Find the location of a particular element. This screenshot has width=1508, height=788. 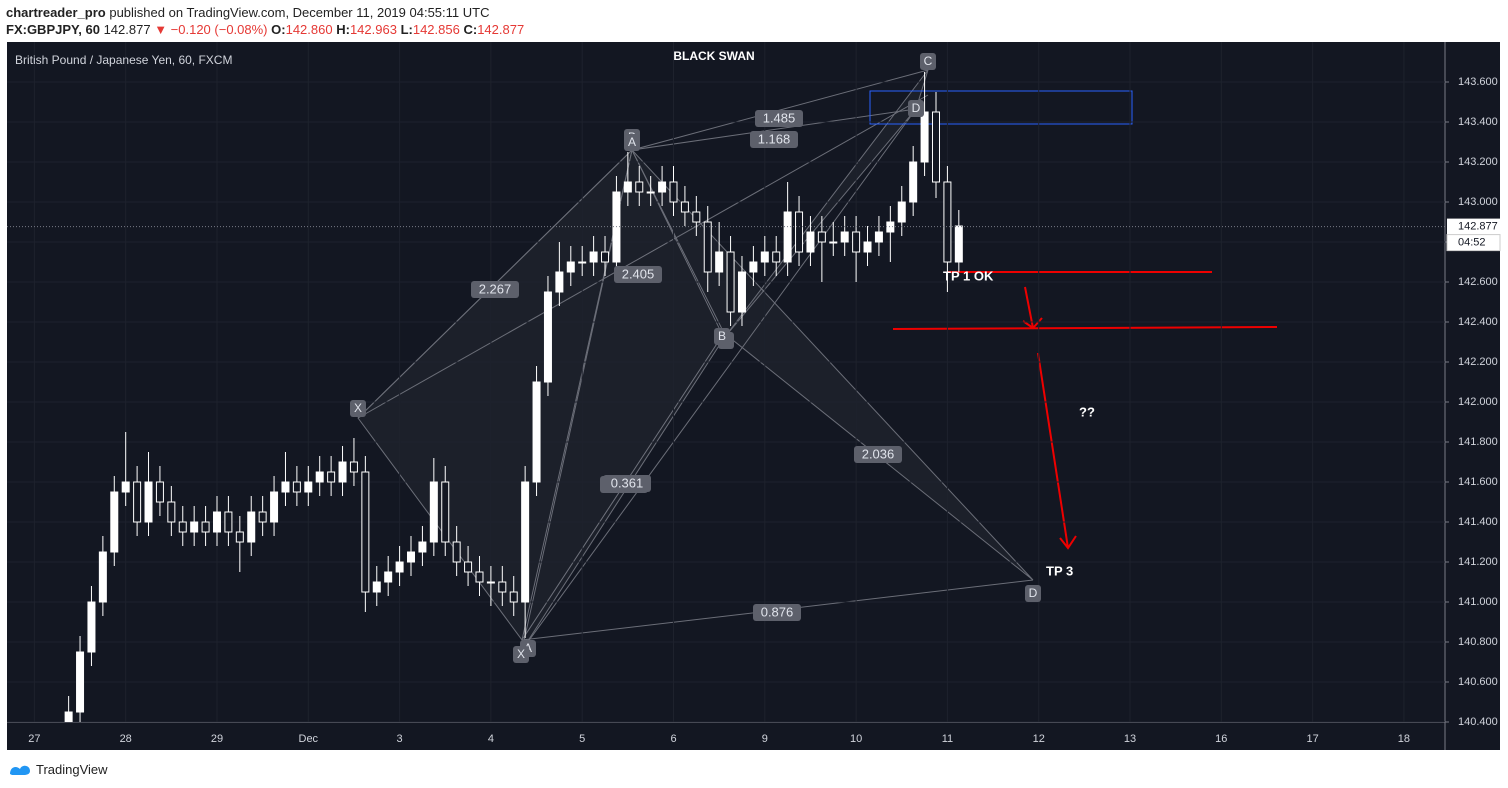

y-tick-label: 142.600 is located at coordinates (1478, 282).